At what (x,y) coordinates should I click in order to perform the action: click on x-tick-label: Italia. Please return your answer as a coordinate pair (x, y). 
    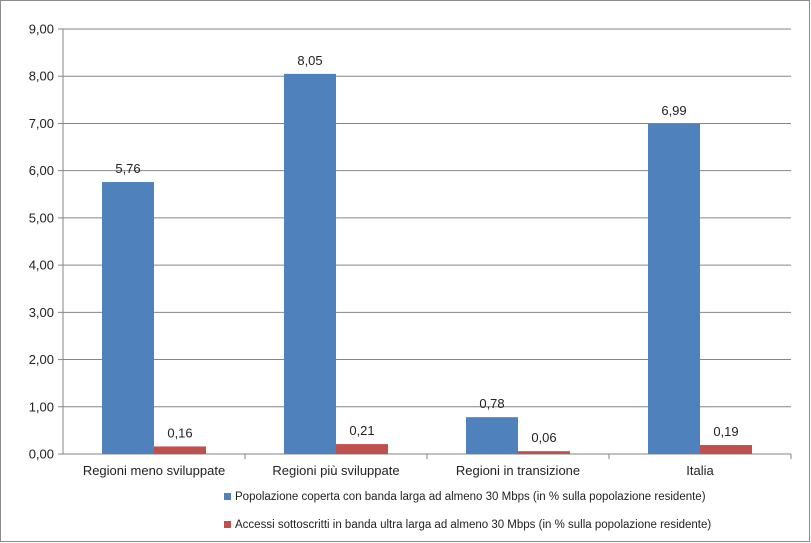
    Looking at the image, I should click on (700, 470).